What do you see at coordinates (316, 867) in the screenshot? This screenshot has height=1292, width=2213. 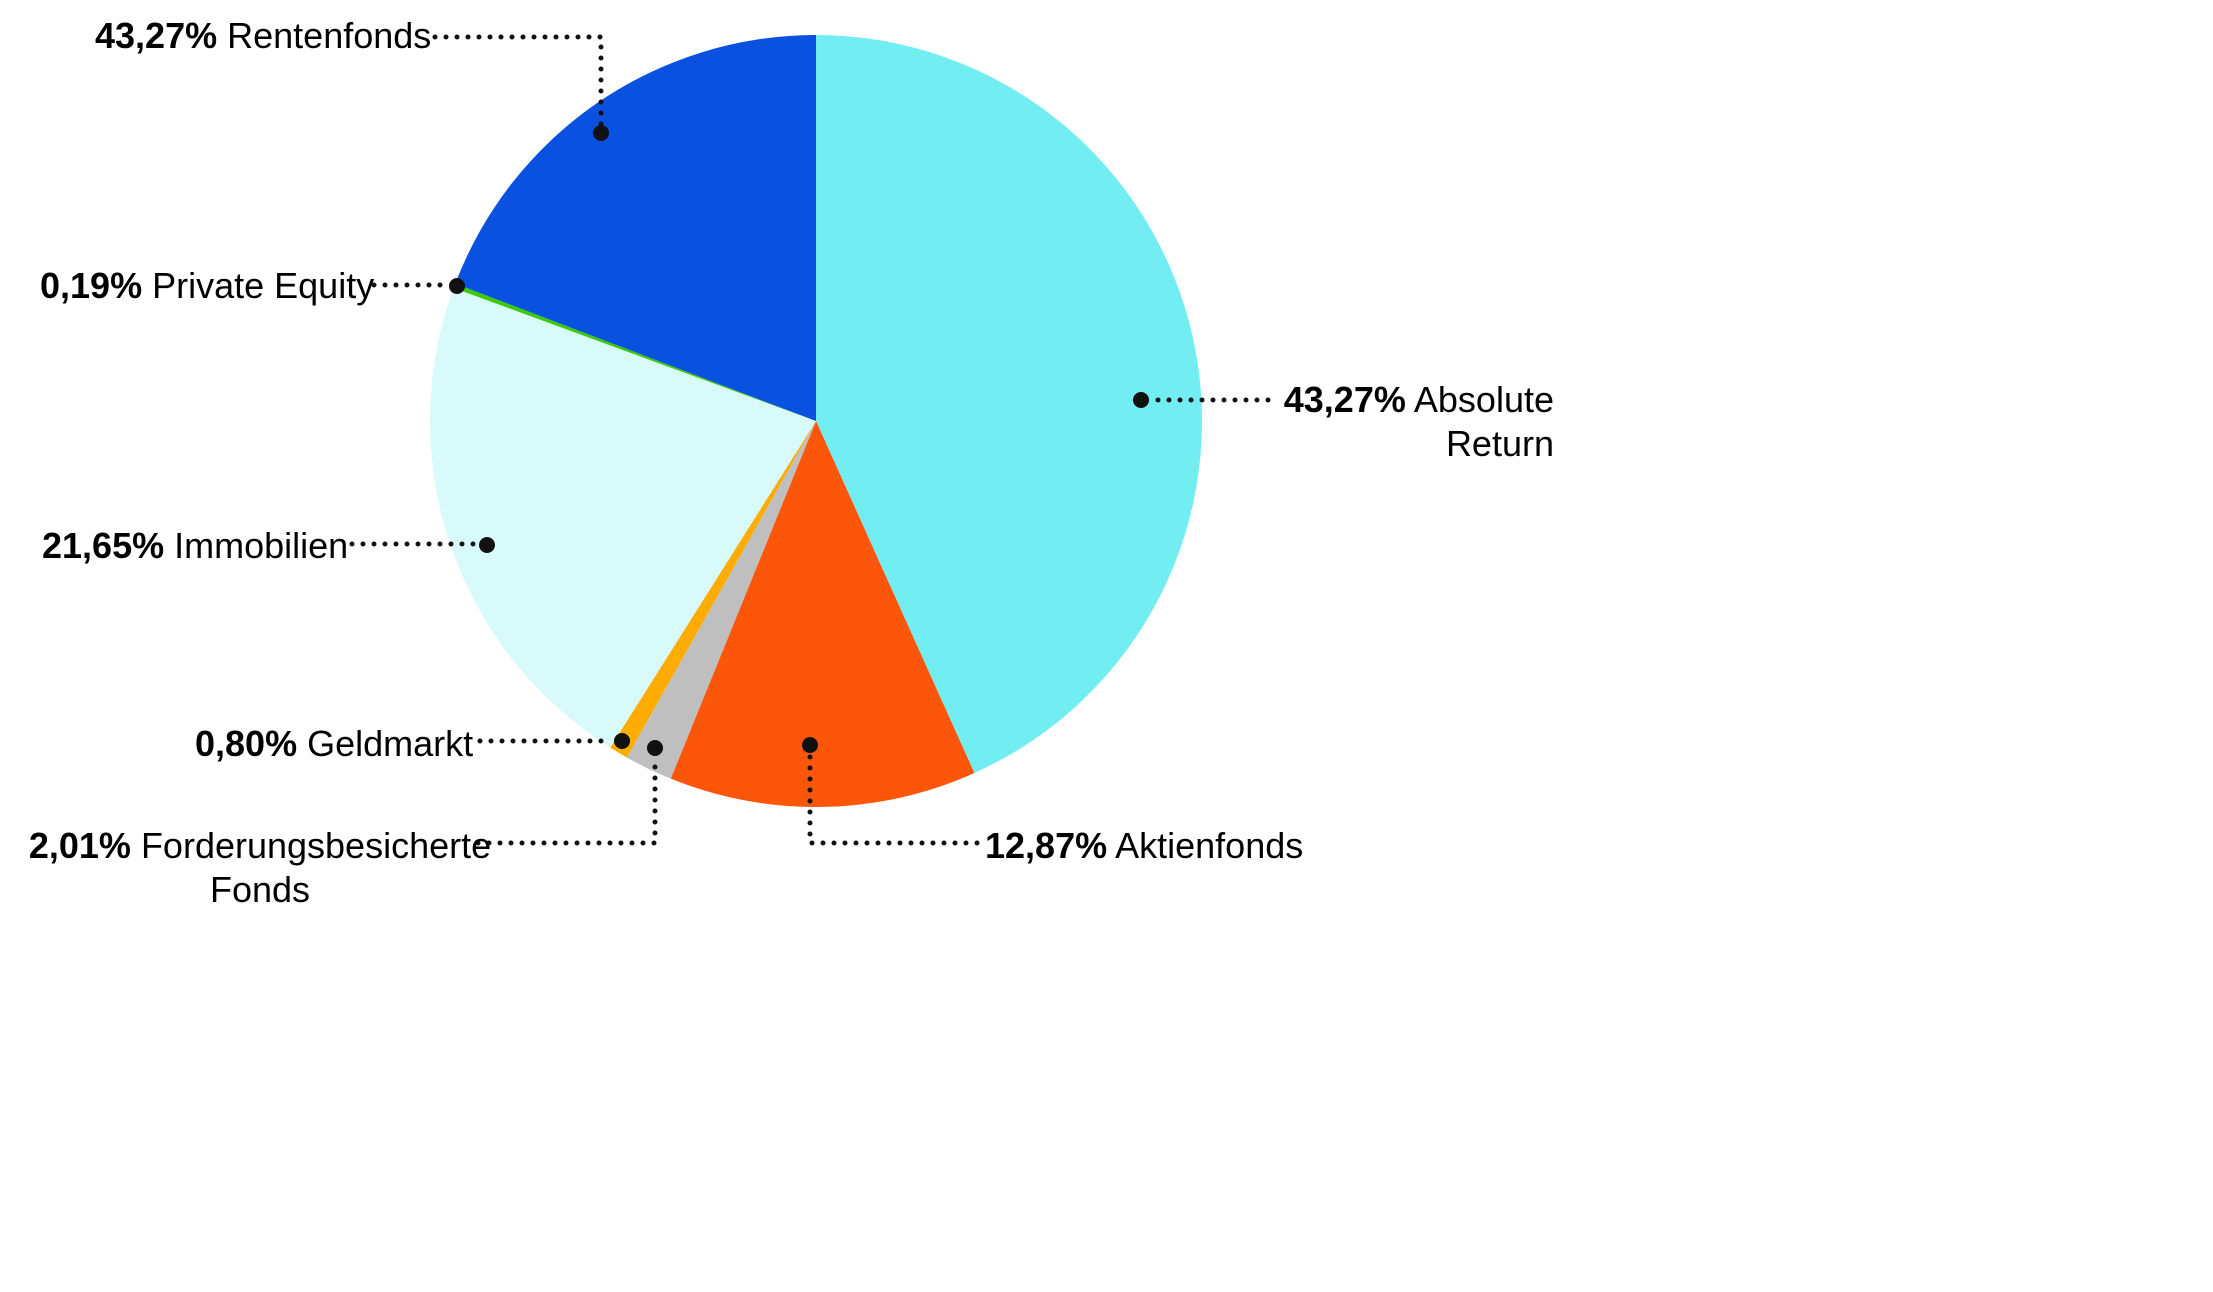 I see `label-forderungsbesicherte-fonds-name: Forderungsbesicherte Fonds` at bounding box center [316, 867].